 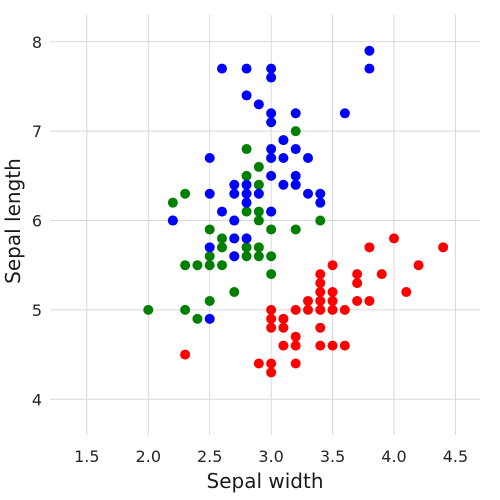 What do you see at coordinates (455, 456) in the screenshot?
I see `x-tick-label: 4.5` at bounding box center [455, 456].